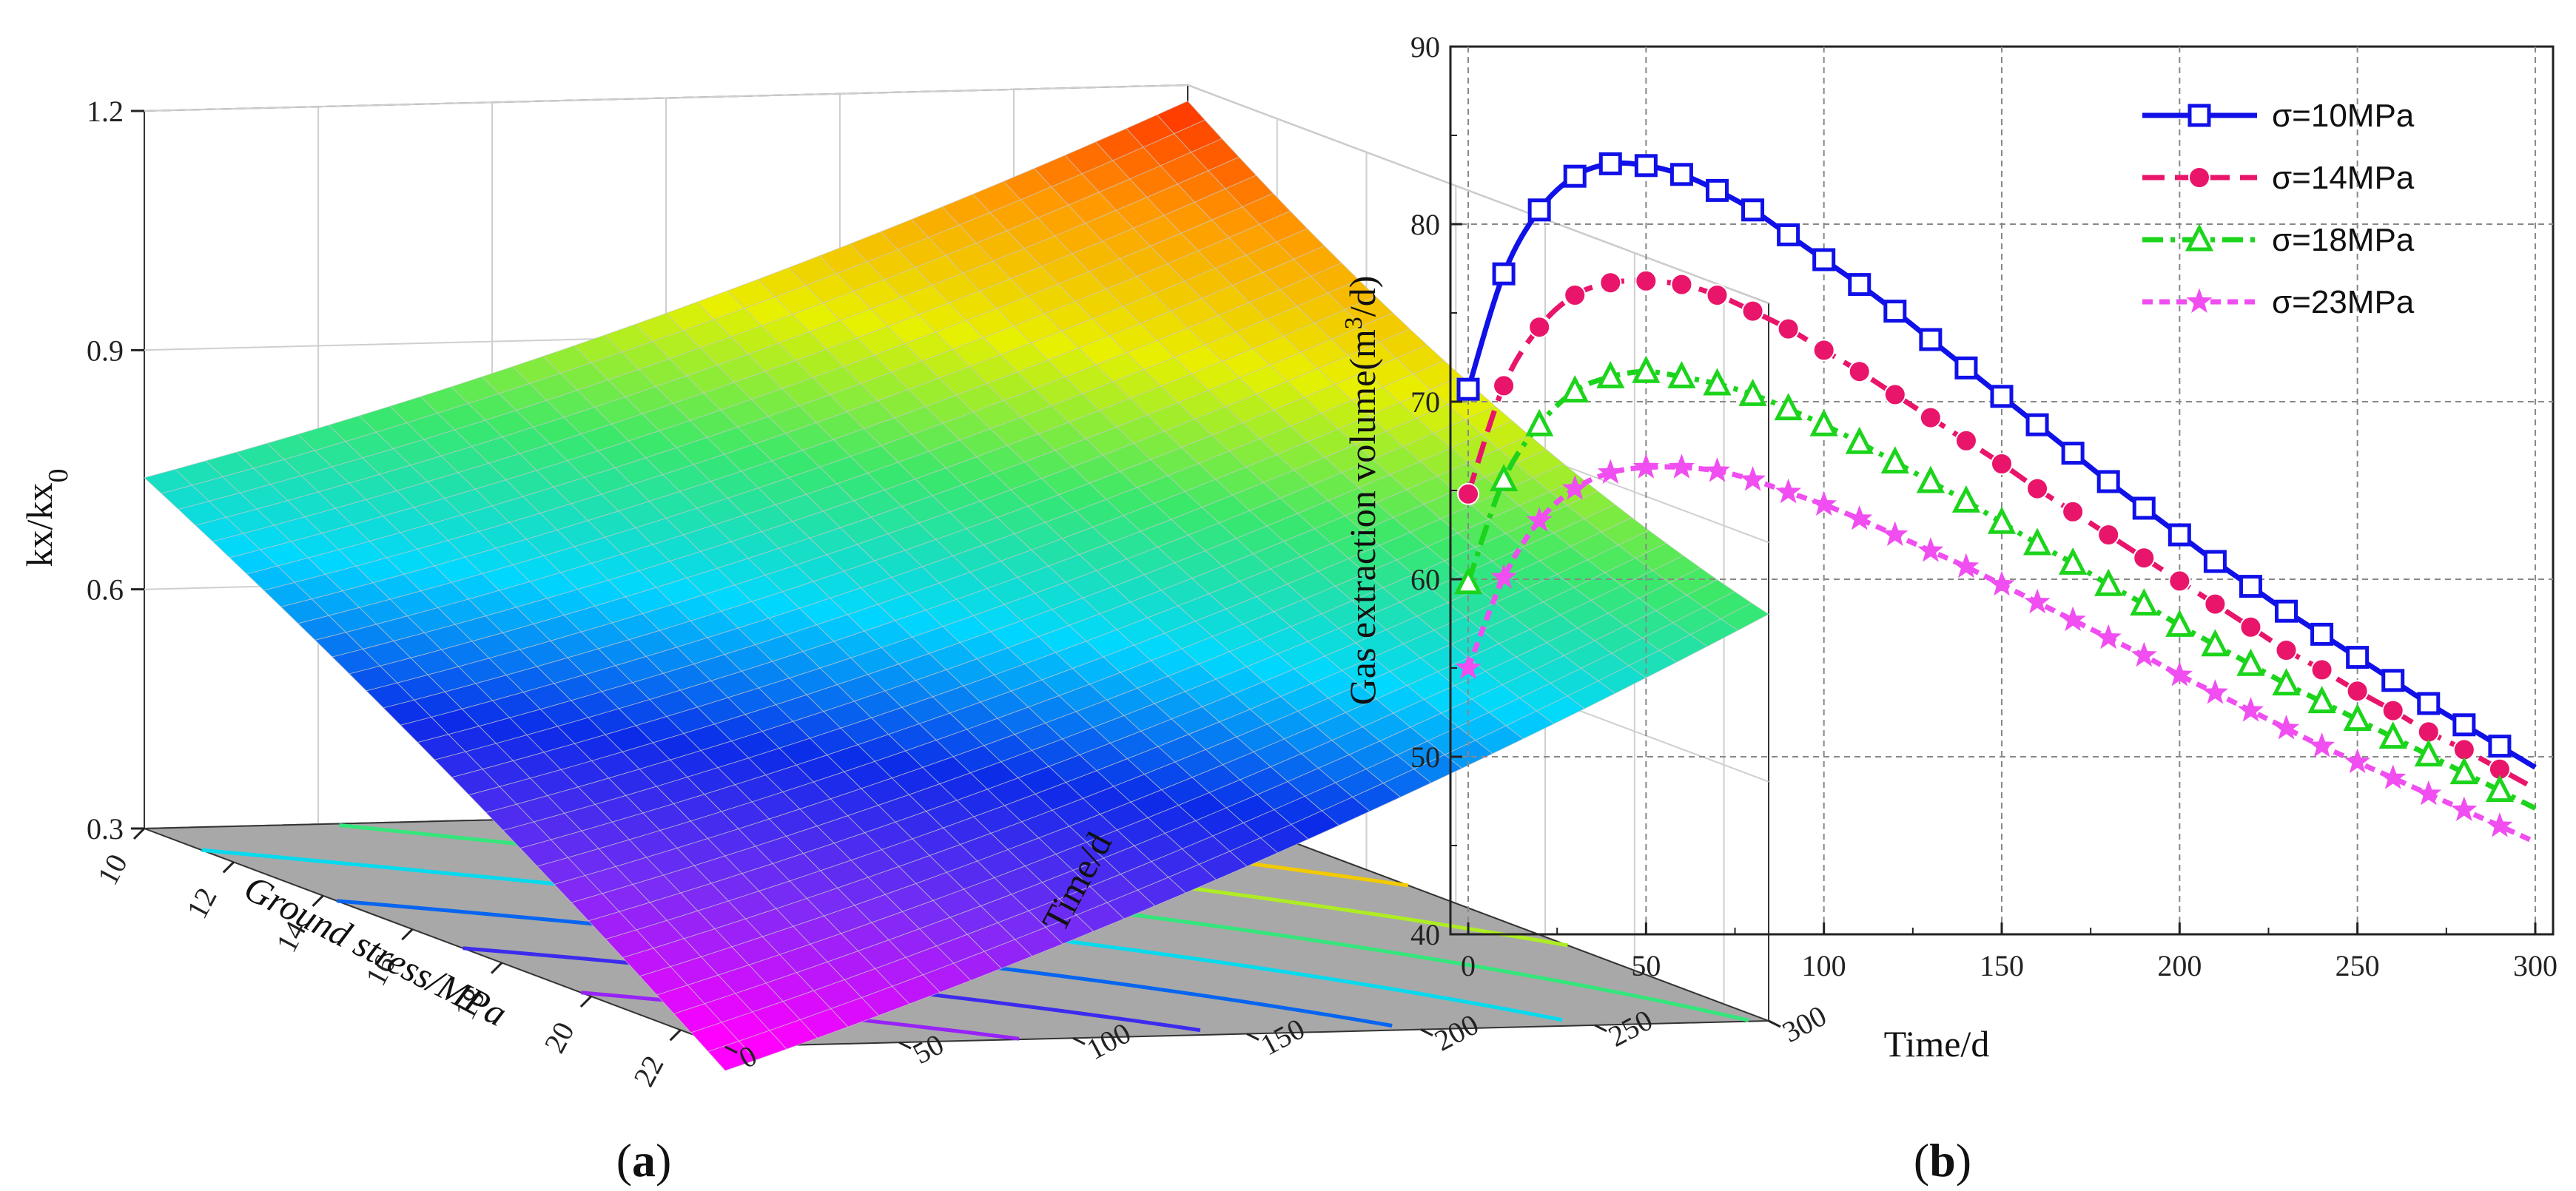 Image resolution: width=2576 pixels, height=1191 pixels. I want to click on y-tick-label: 90, so click(1425, 47).